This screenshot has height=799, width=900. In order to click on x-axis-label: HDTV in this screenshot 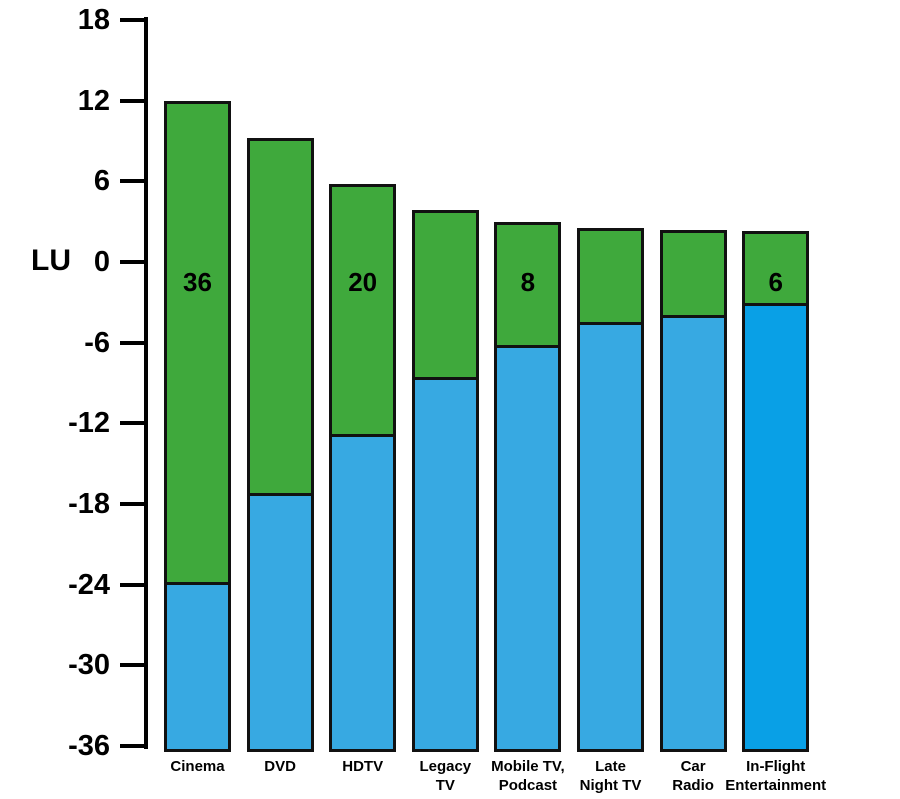, I will do `click(362, 766)`.